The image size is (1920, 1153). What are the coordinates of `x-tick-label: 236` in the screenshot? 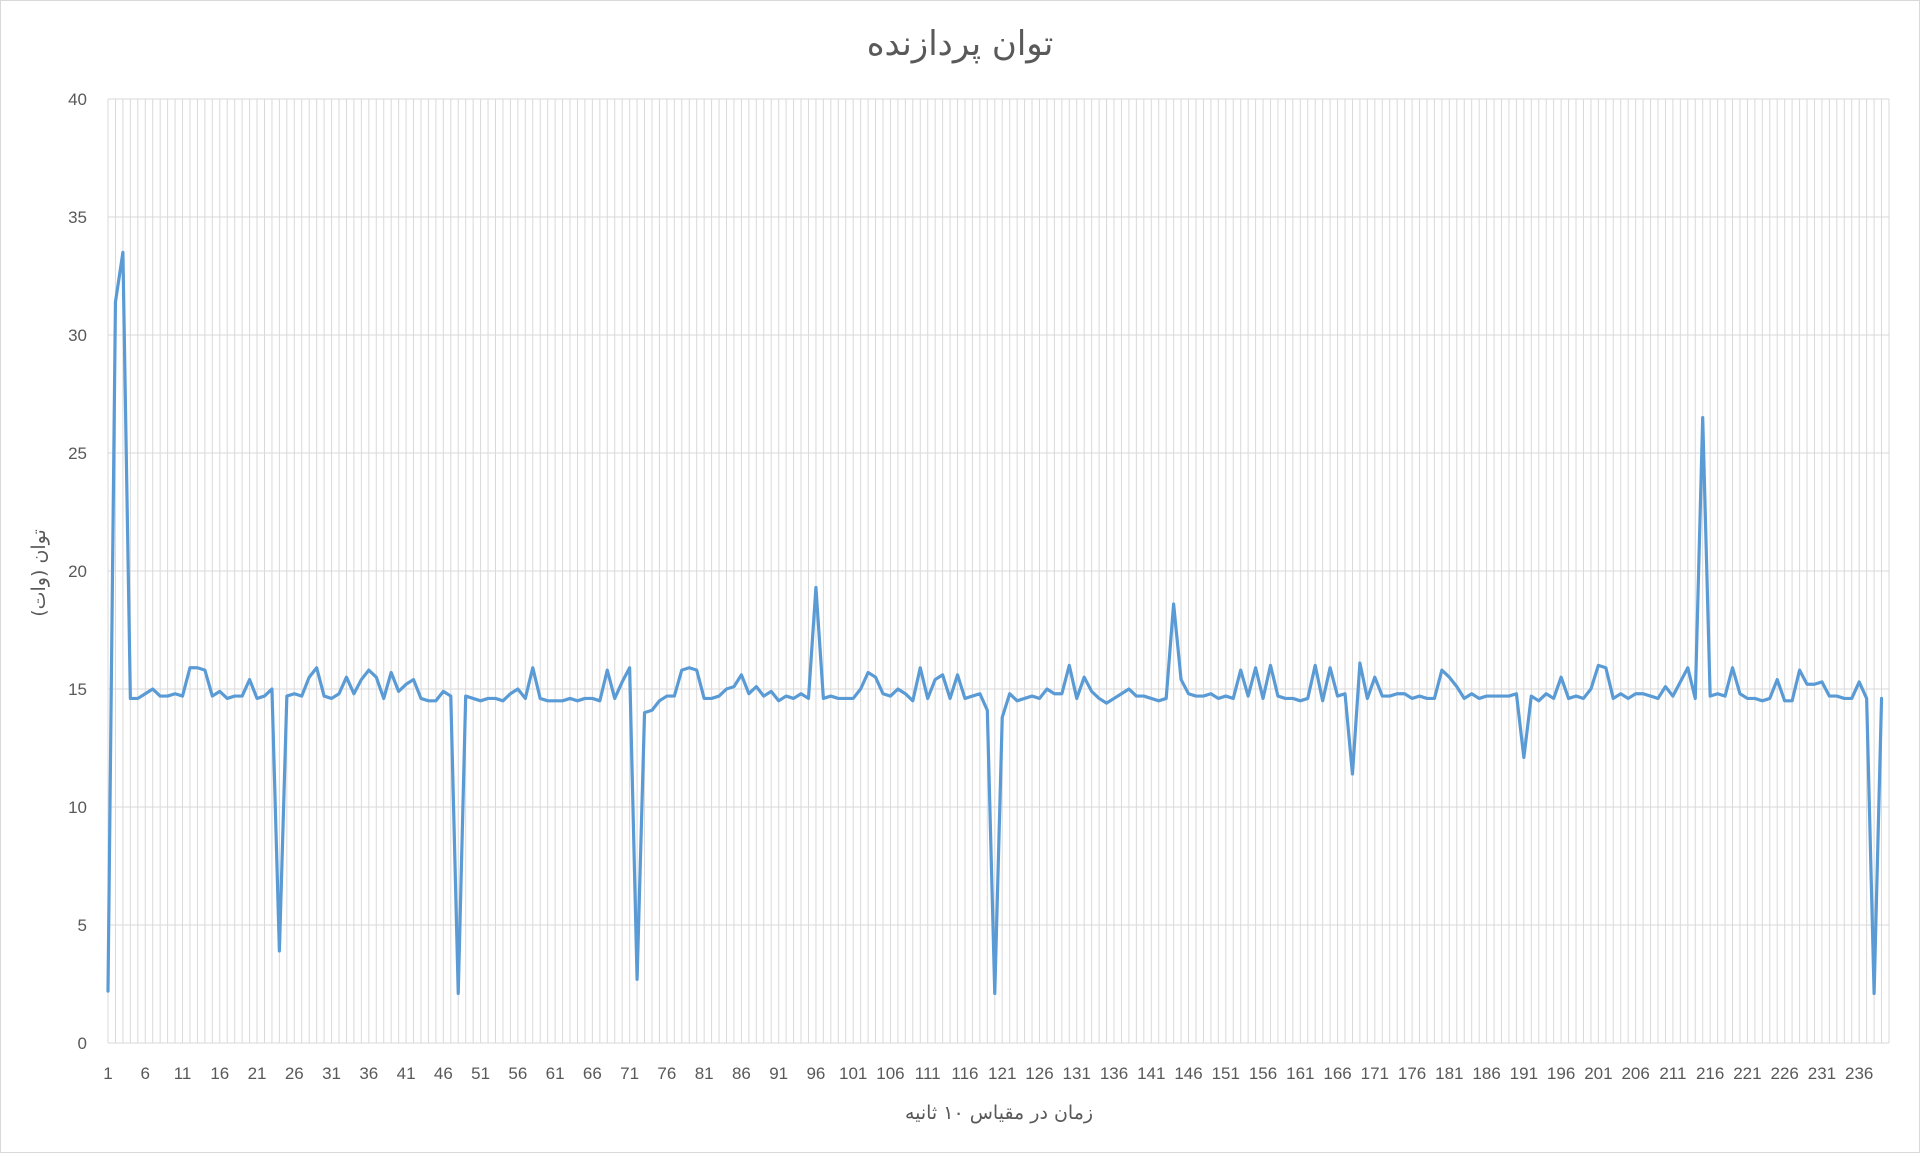 It's located at (1859, 1073).